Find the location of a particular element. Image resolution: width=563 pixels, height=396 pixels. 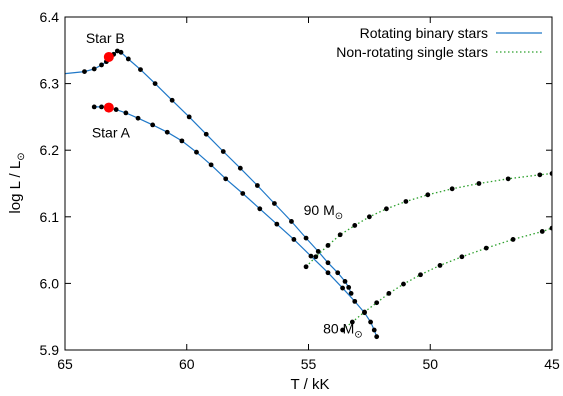

y-axis-label-main: log L / L is located at coordinates (15, 187).